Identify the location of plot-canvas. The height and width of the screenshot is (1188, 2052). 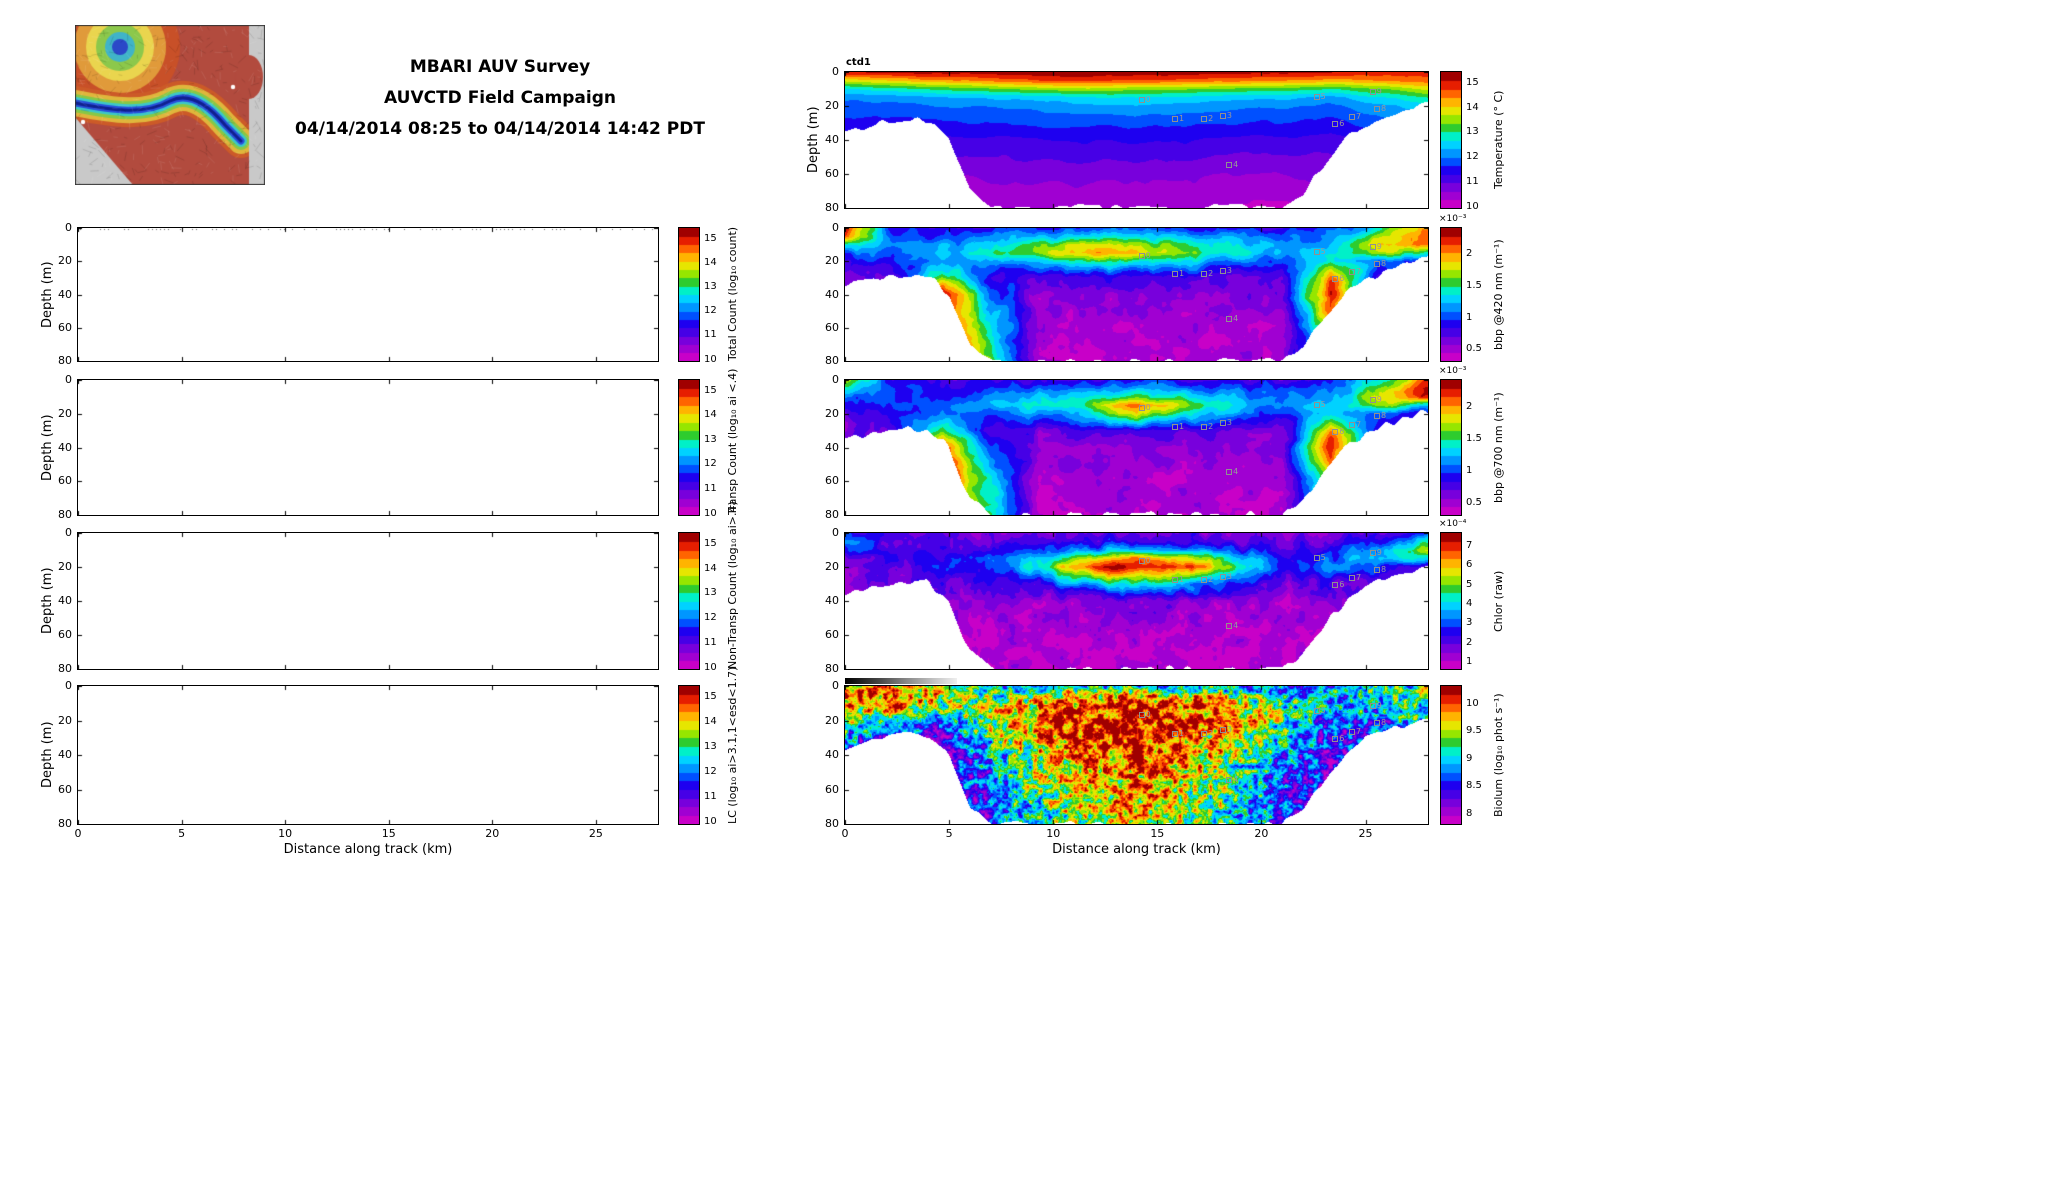
(368, 294).